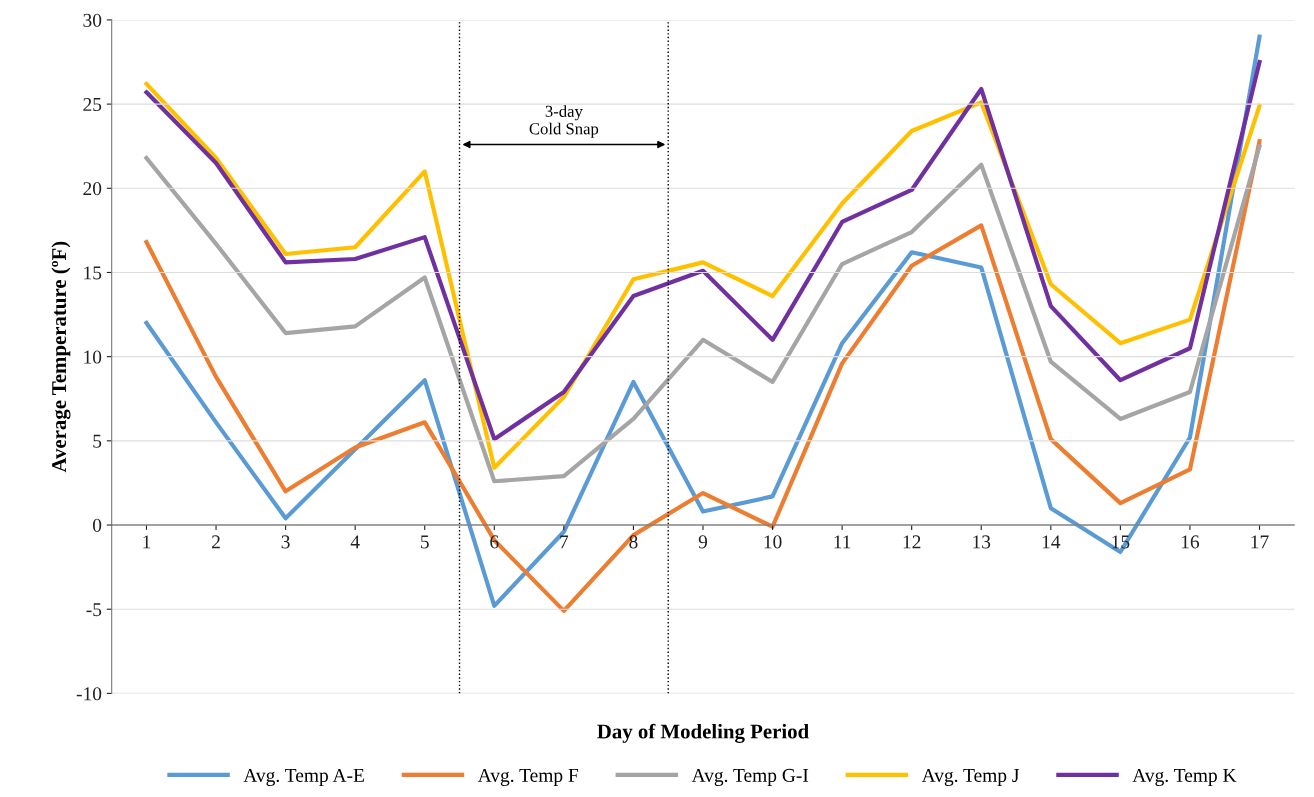 This screenshot has width=1314, height=797. I want to click on x-axis-title: Day of Modeling Period, so click(703, 733).